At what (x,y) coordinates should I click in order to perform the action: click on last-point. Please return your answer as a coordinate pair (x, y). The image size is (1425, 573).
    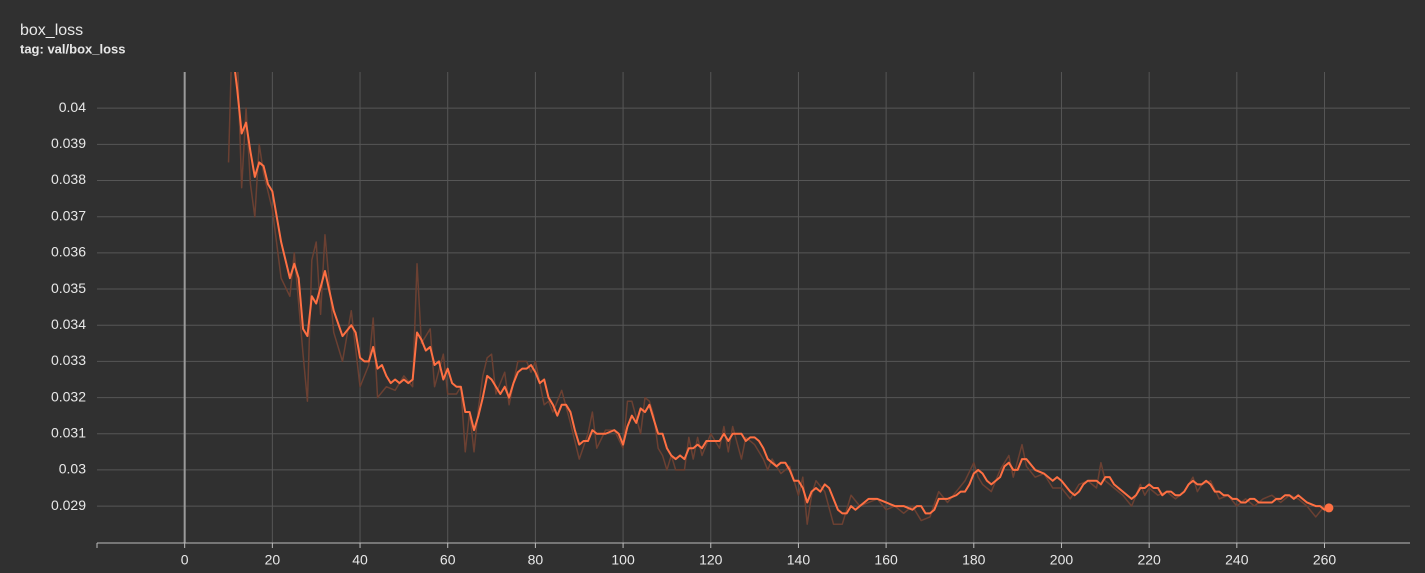
    Looking at the image, I should click on (1329, 508).